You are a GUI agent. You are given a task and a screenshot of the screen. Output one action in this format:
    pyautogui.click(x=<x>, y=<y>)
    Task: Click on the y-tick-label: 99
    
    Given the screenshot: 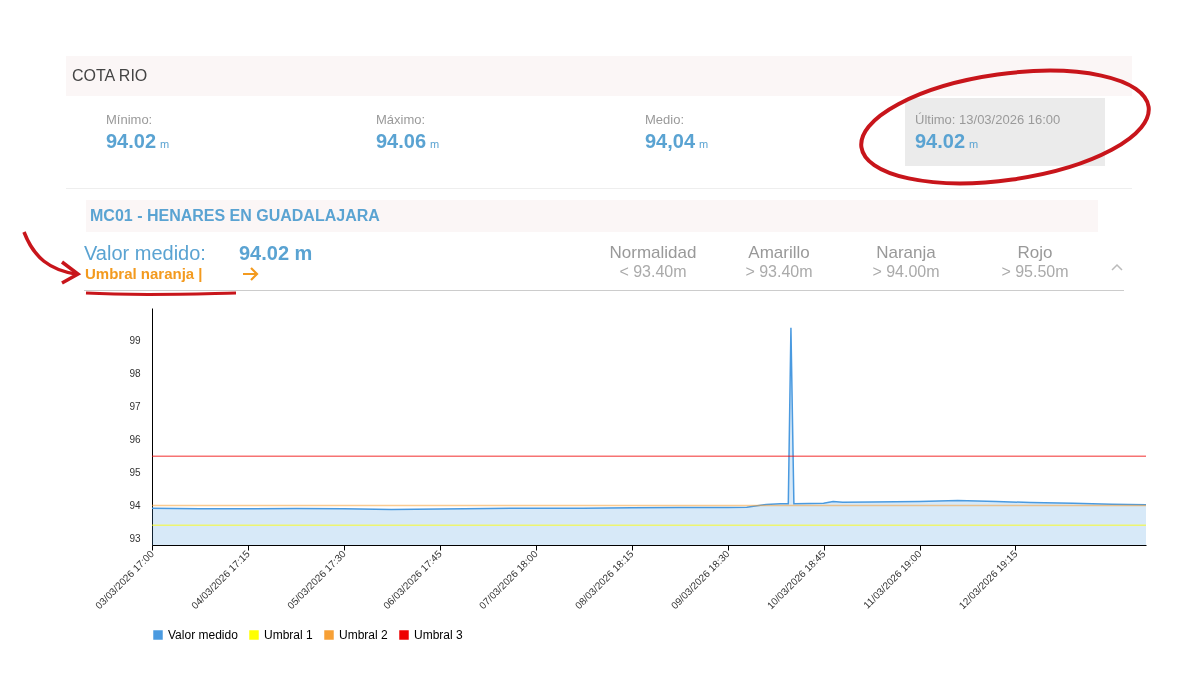 What is the action you would take?
    pyautogui.click(x=135, y=341)
    